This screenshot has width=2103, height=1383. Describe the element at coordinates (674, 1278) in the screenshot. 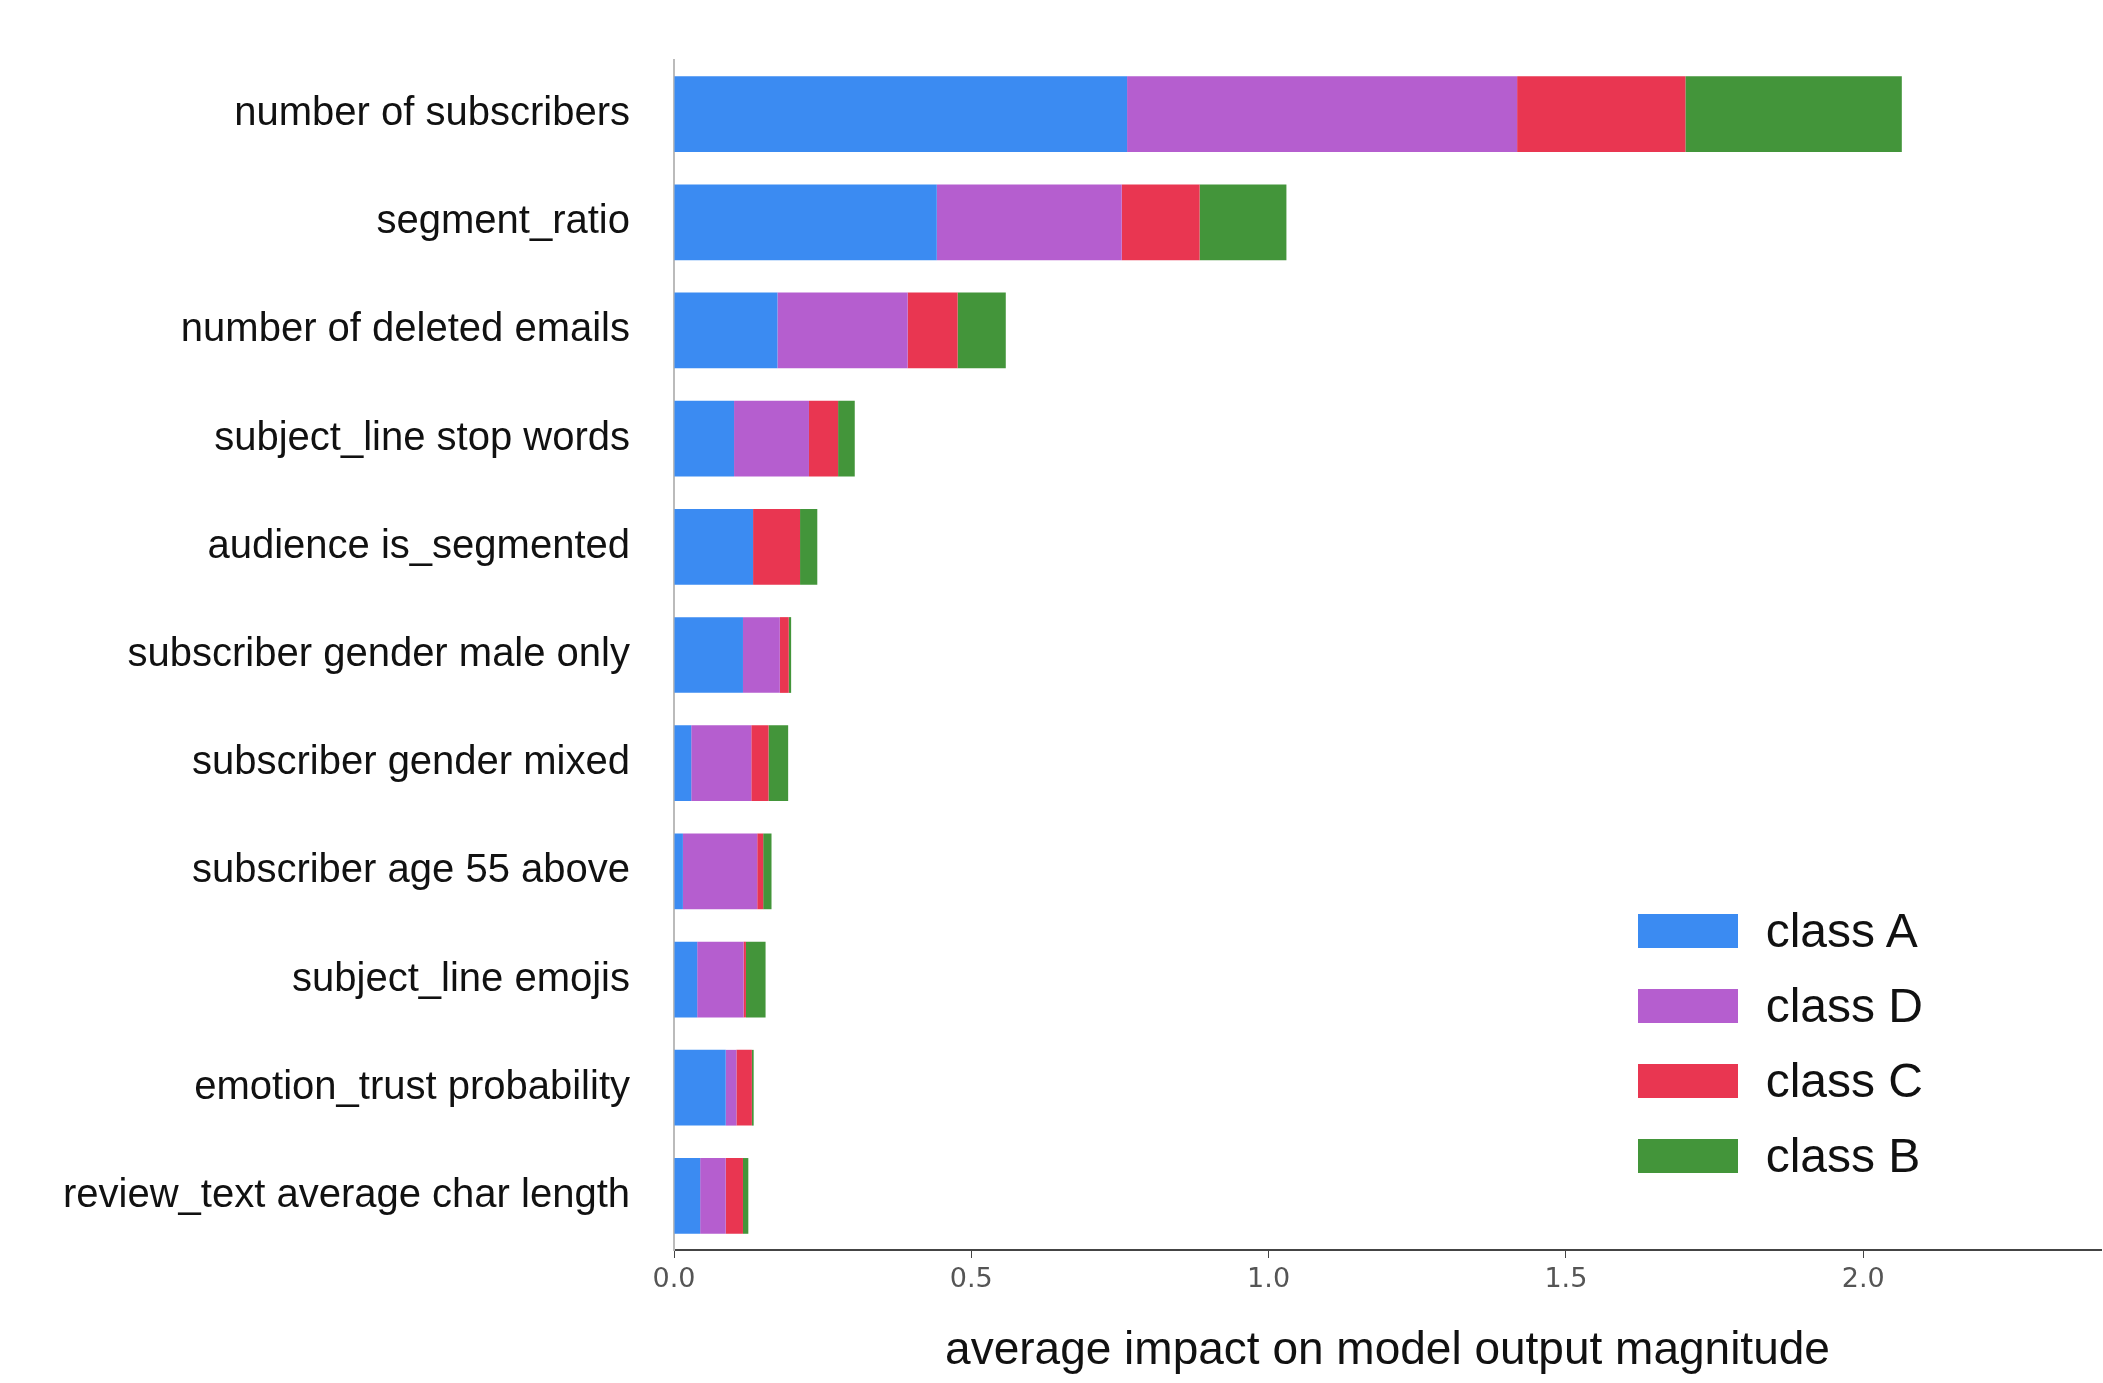

I see `x-tick-label: 0.0` at that location.